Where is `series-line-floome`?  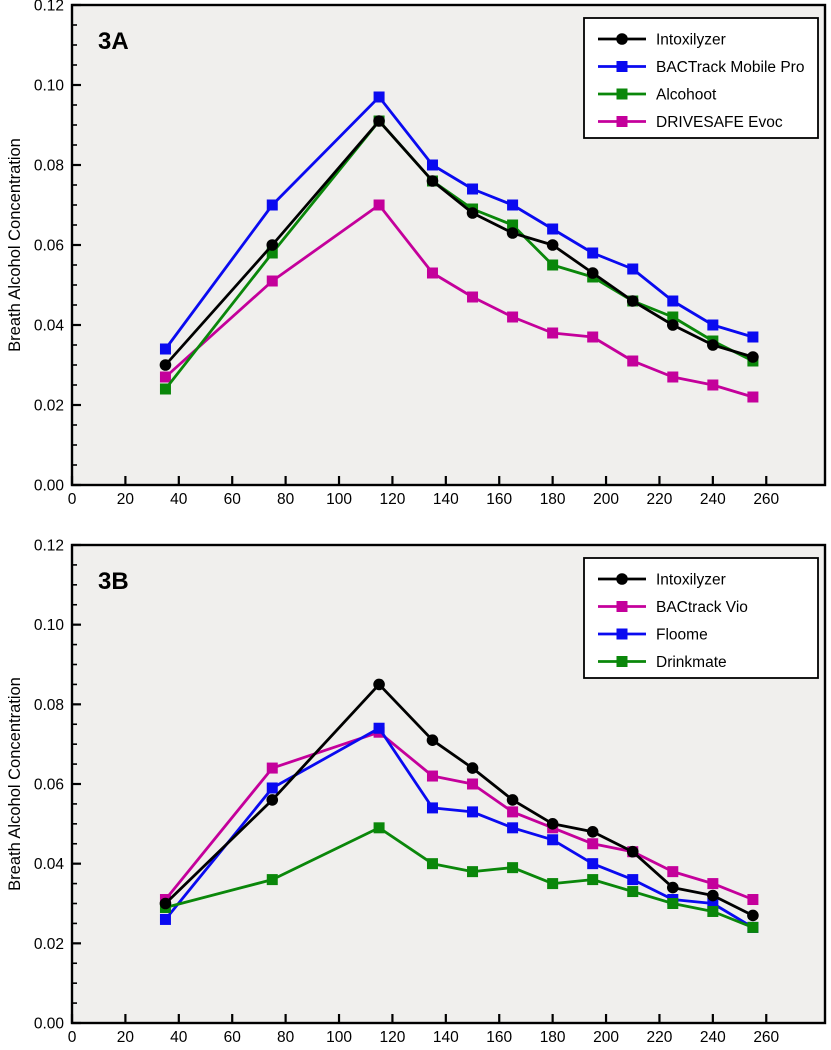
series-line-floome is located at coordinates (459, 827).